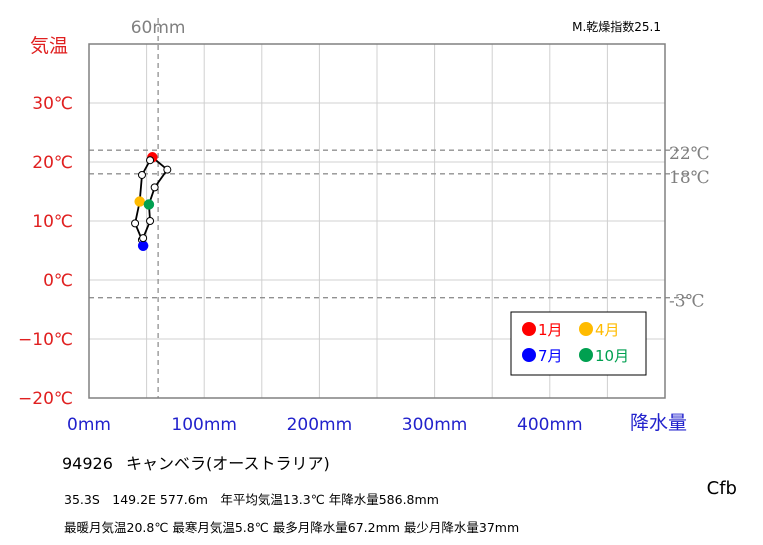  What do you see at coordinates (45, 399) in the screenshot?
I see `y-tick-label: −20℃` at bounding box center [45, 399].